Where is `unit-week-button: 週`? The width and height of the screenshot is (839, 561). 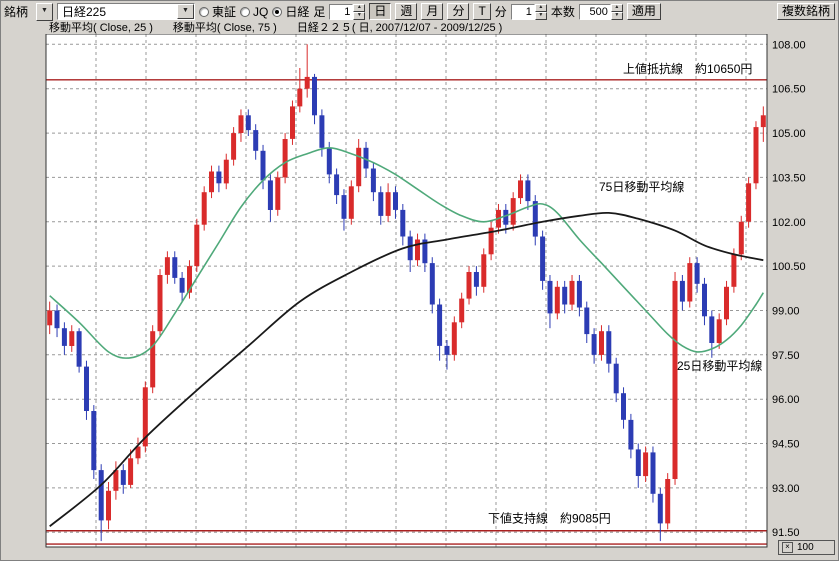 unit-week-button: 週 is located at coordinates (406, 11).